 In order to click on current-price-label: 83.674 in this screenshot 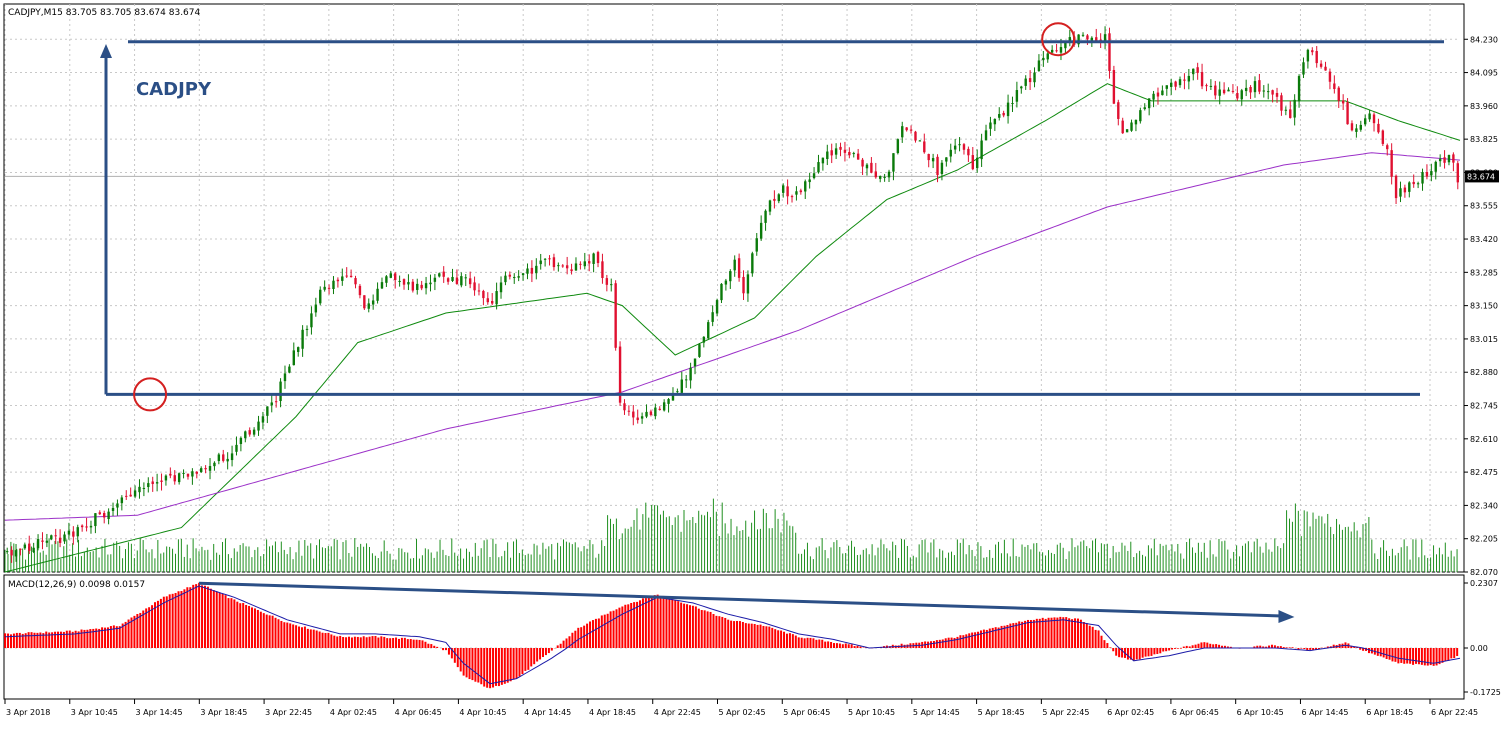, I will do `click(1481, 176)`.